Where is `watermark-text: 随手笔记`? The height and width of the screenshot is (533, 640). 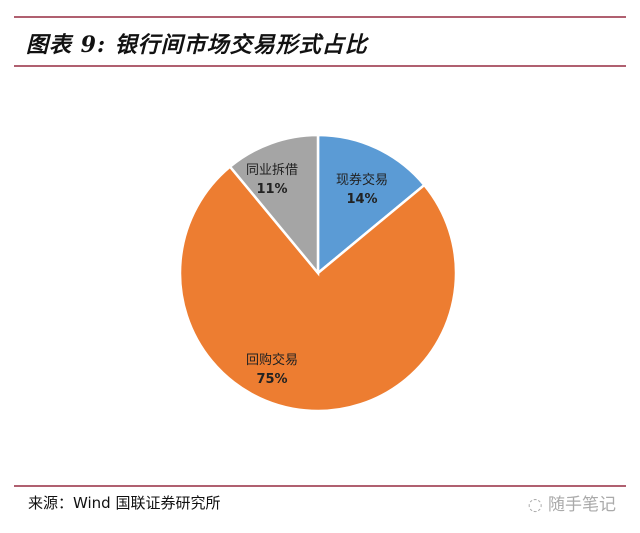
watermark-text: 随手笔记 is located at coordinates (582, 505).